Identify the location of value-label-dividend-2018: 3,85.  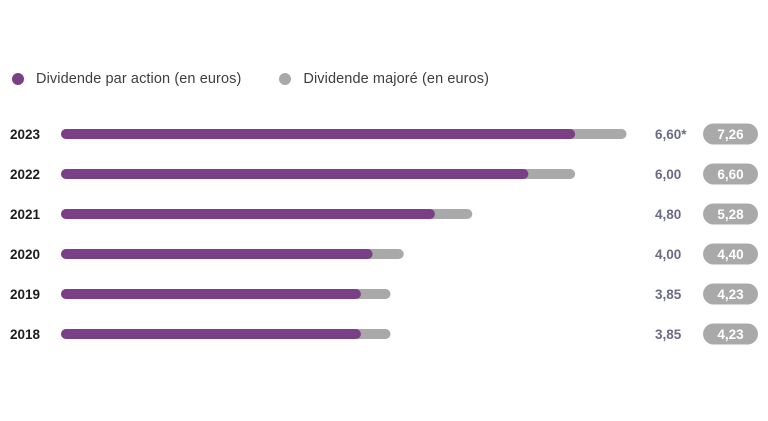
(668, 334).